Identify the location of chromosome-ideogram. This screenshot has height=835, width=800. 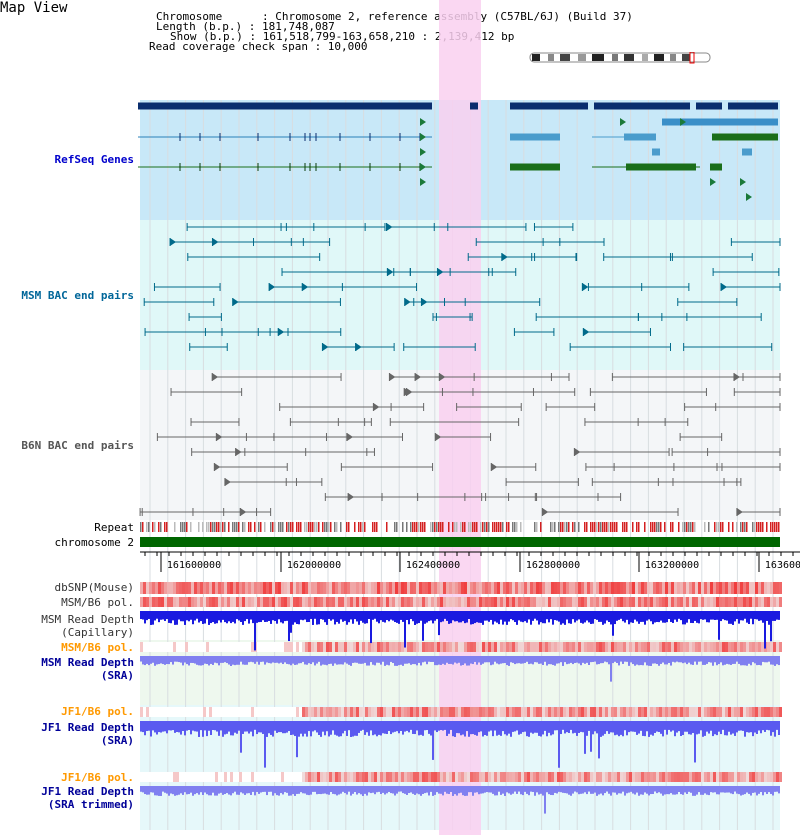
(621, 58).